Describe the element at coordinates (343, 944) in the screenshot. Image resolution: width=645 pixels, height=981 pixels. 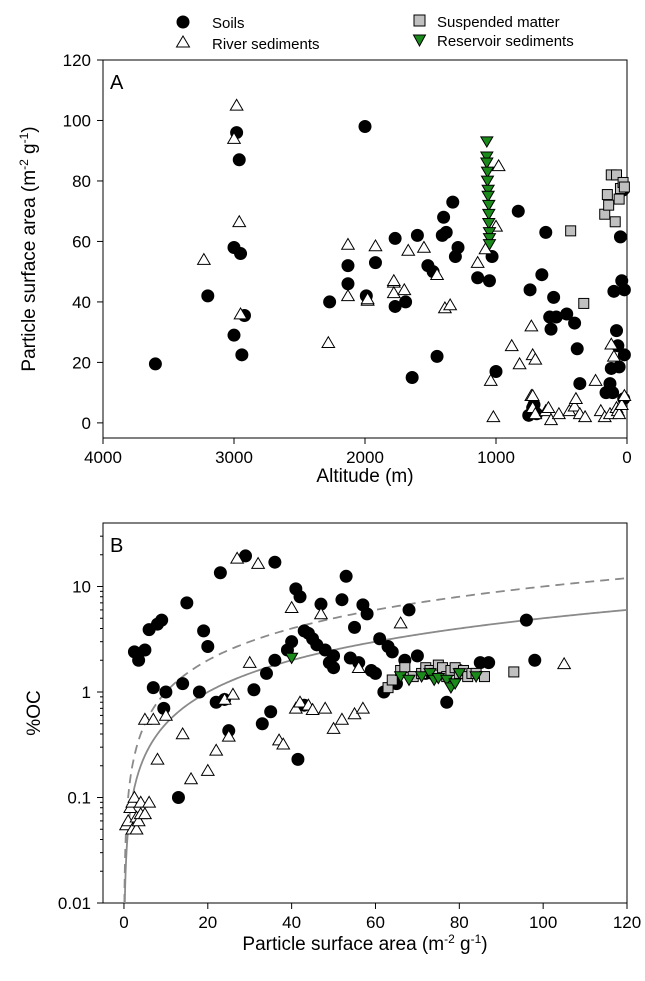
I see `panel-b-x-label-main: Particle surface area (m` at that location.